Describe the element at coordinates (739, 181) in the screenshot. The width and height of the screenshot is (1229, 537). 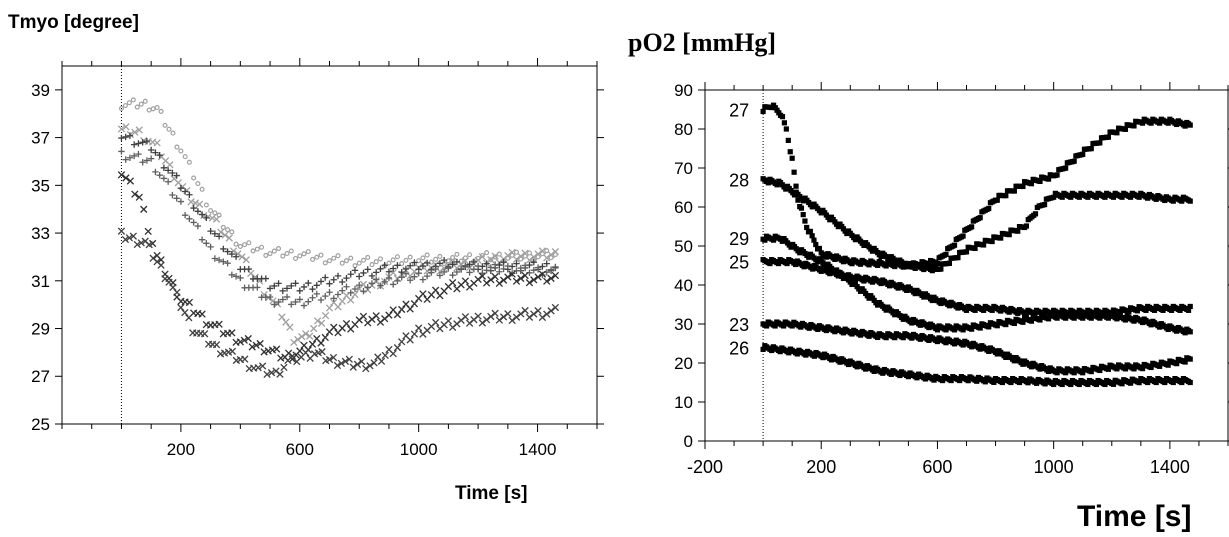
I see `series-label: 28` at that location.